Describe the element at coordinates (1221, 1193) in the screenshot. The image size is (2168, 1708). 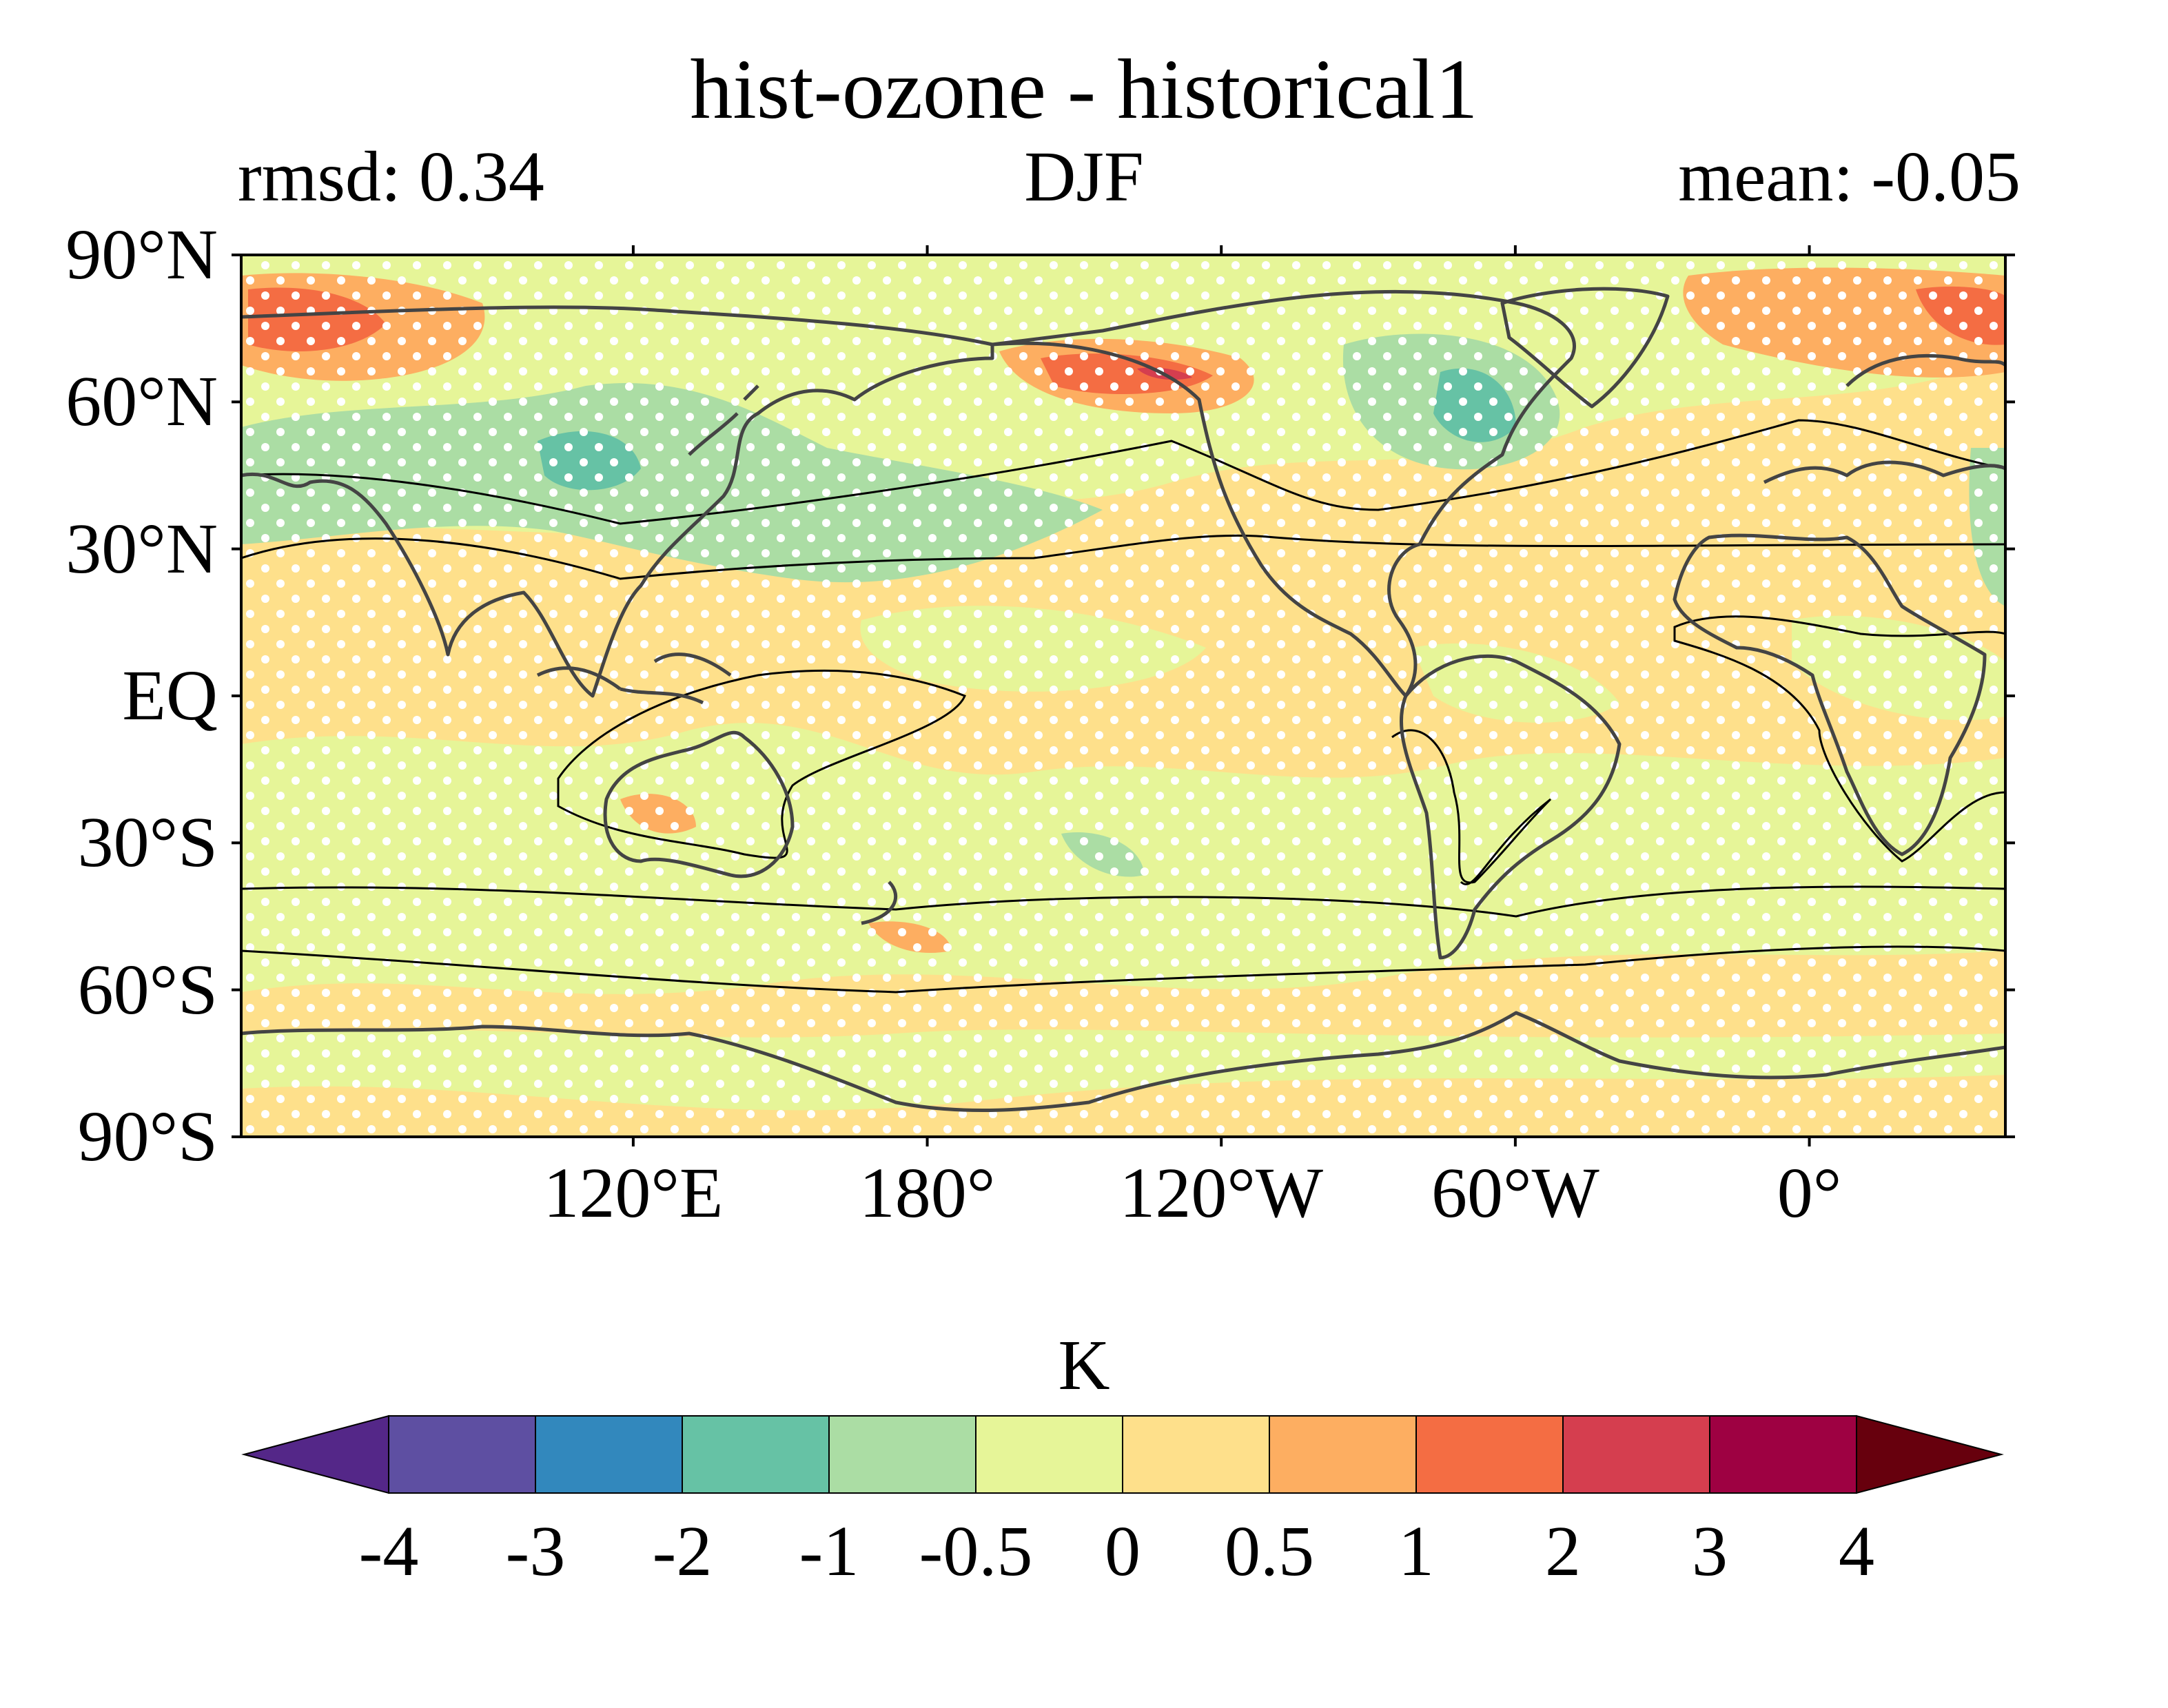
I see `lon-tick-label: 120°W` at that location.